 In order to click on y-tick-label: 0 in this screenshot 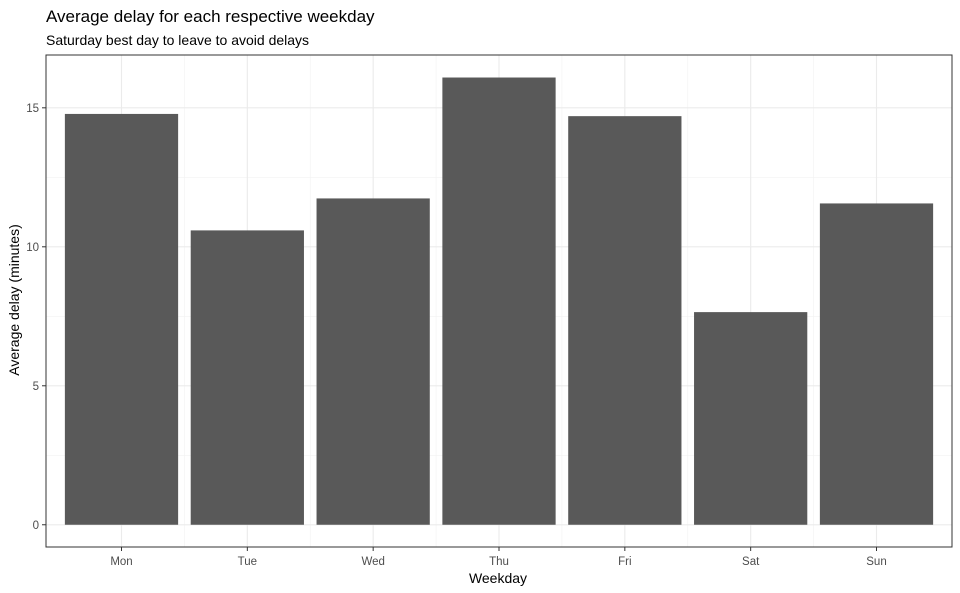, I will do `click(36, 526)`.